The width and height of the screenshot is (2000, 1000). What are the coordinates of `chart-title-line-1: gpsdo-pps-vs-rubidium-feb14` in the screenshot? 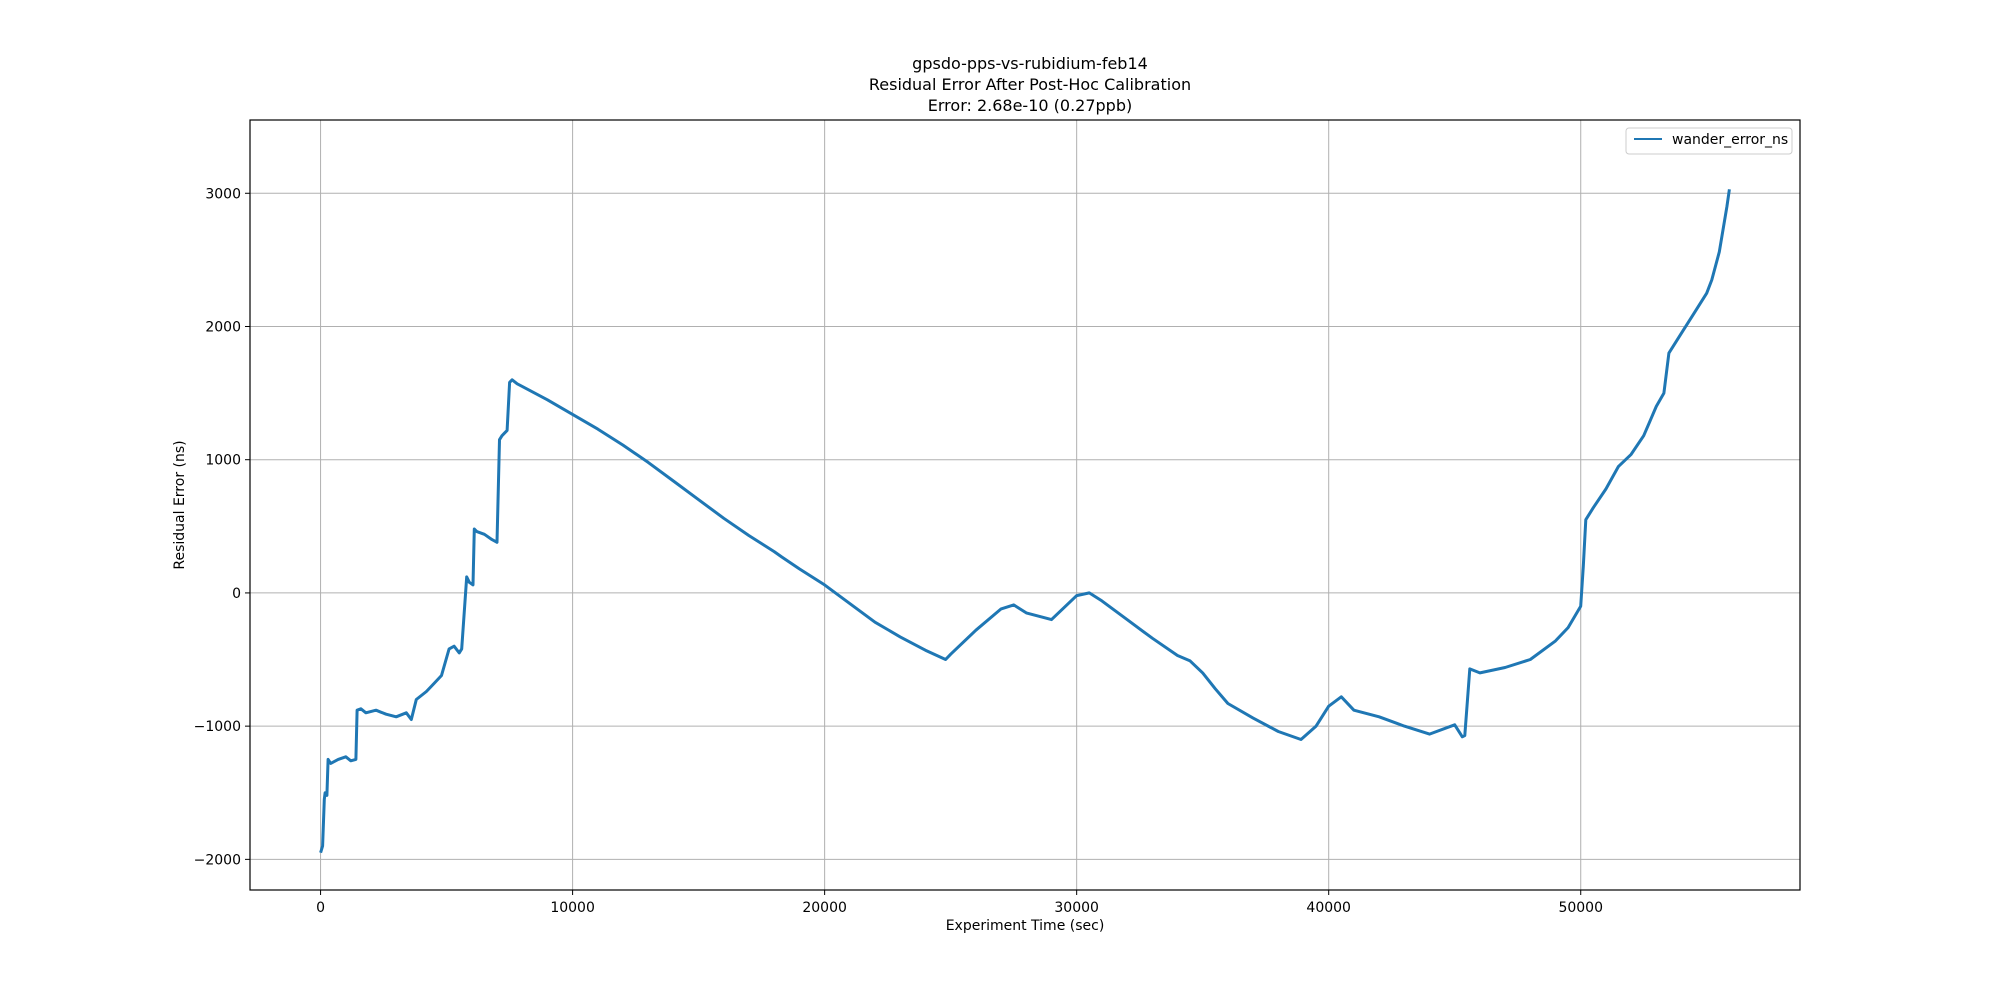 It's located at (1030, 63).